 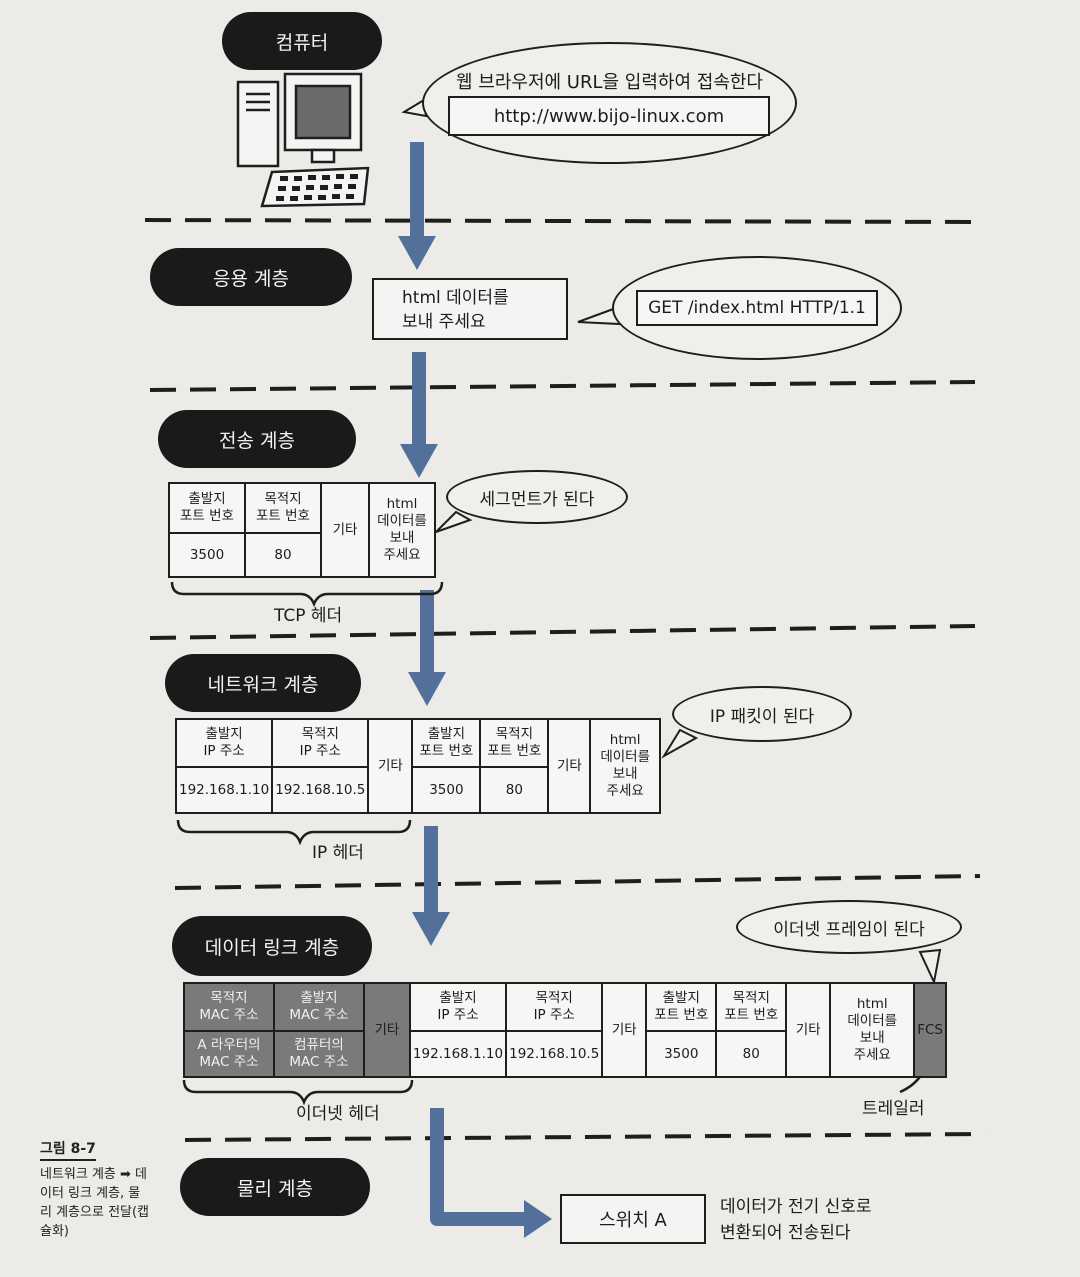 What do you see at coordinates (624, 1030) in the screenshot?
I see `frame-ip-other: 기타` at bounding box center [624, 1030].